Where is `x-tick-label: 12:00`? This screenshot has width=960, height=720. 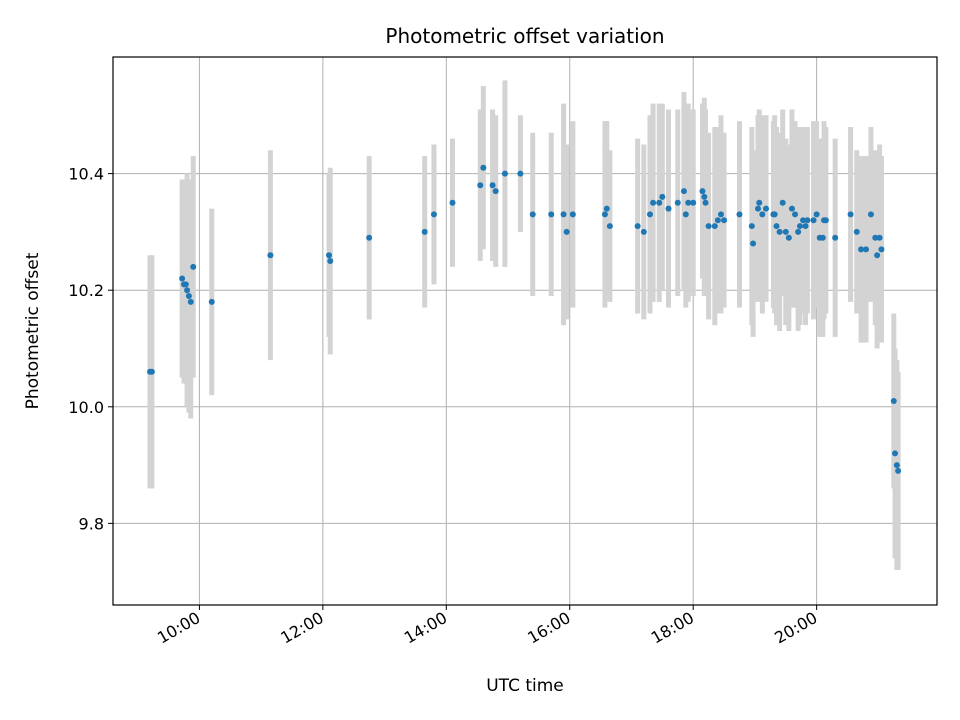
x-tick-label: 12:00 is located at coordinates (301, 628).